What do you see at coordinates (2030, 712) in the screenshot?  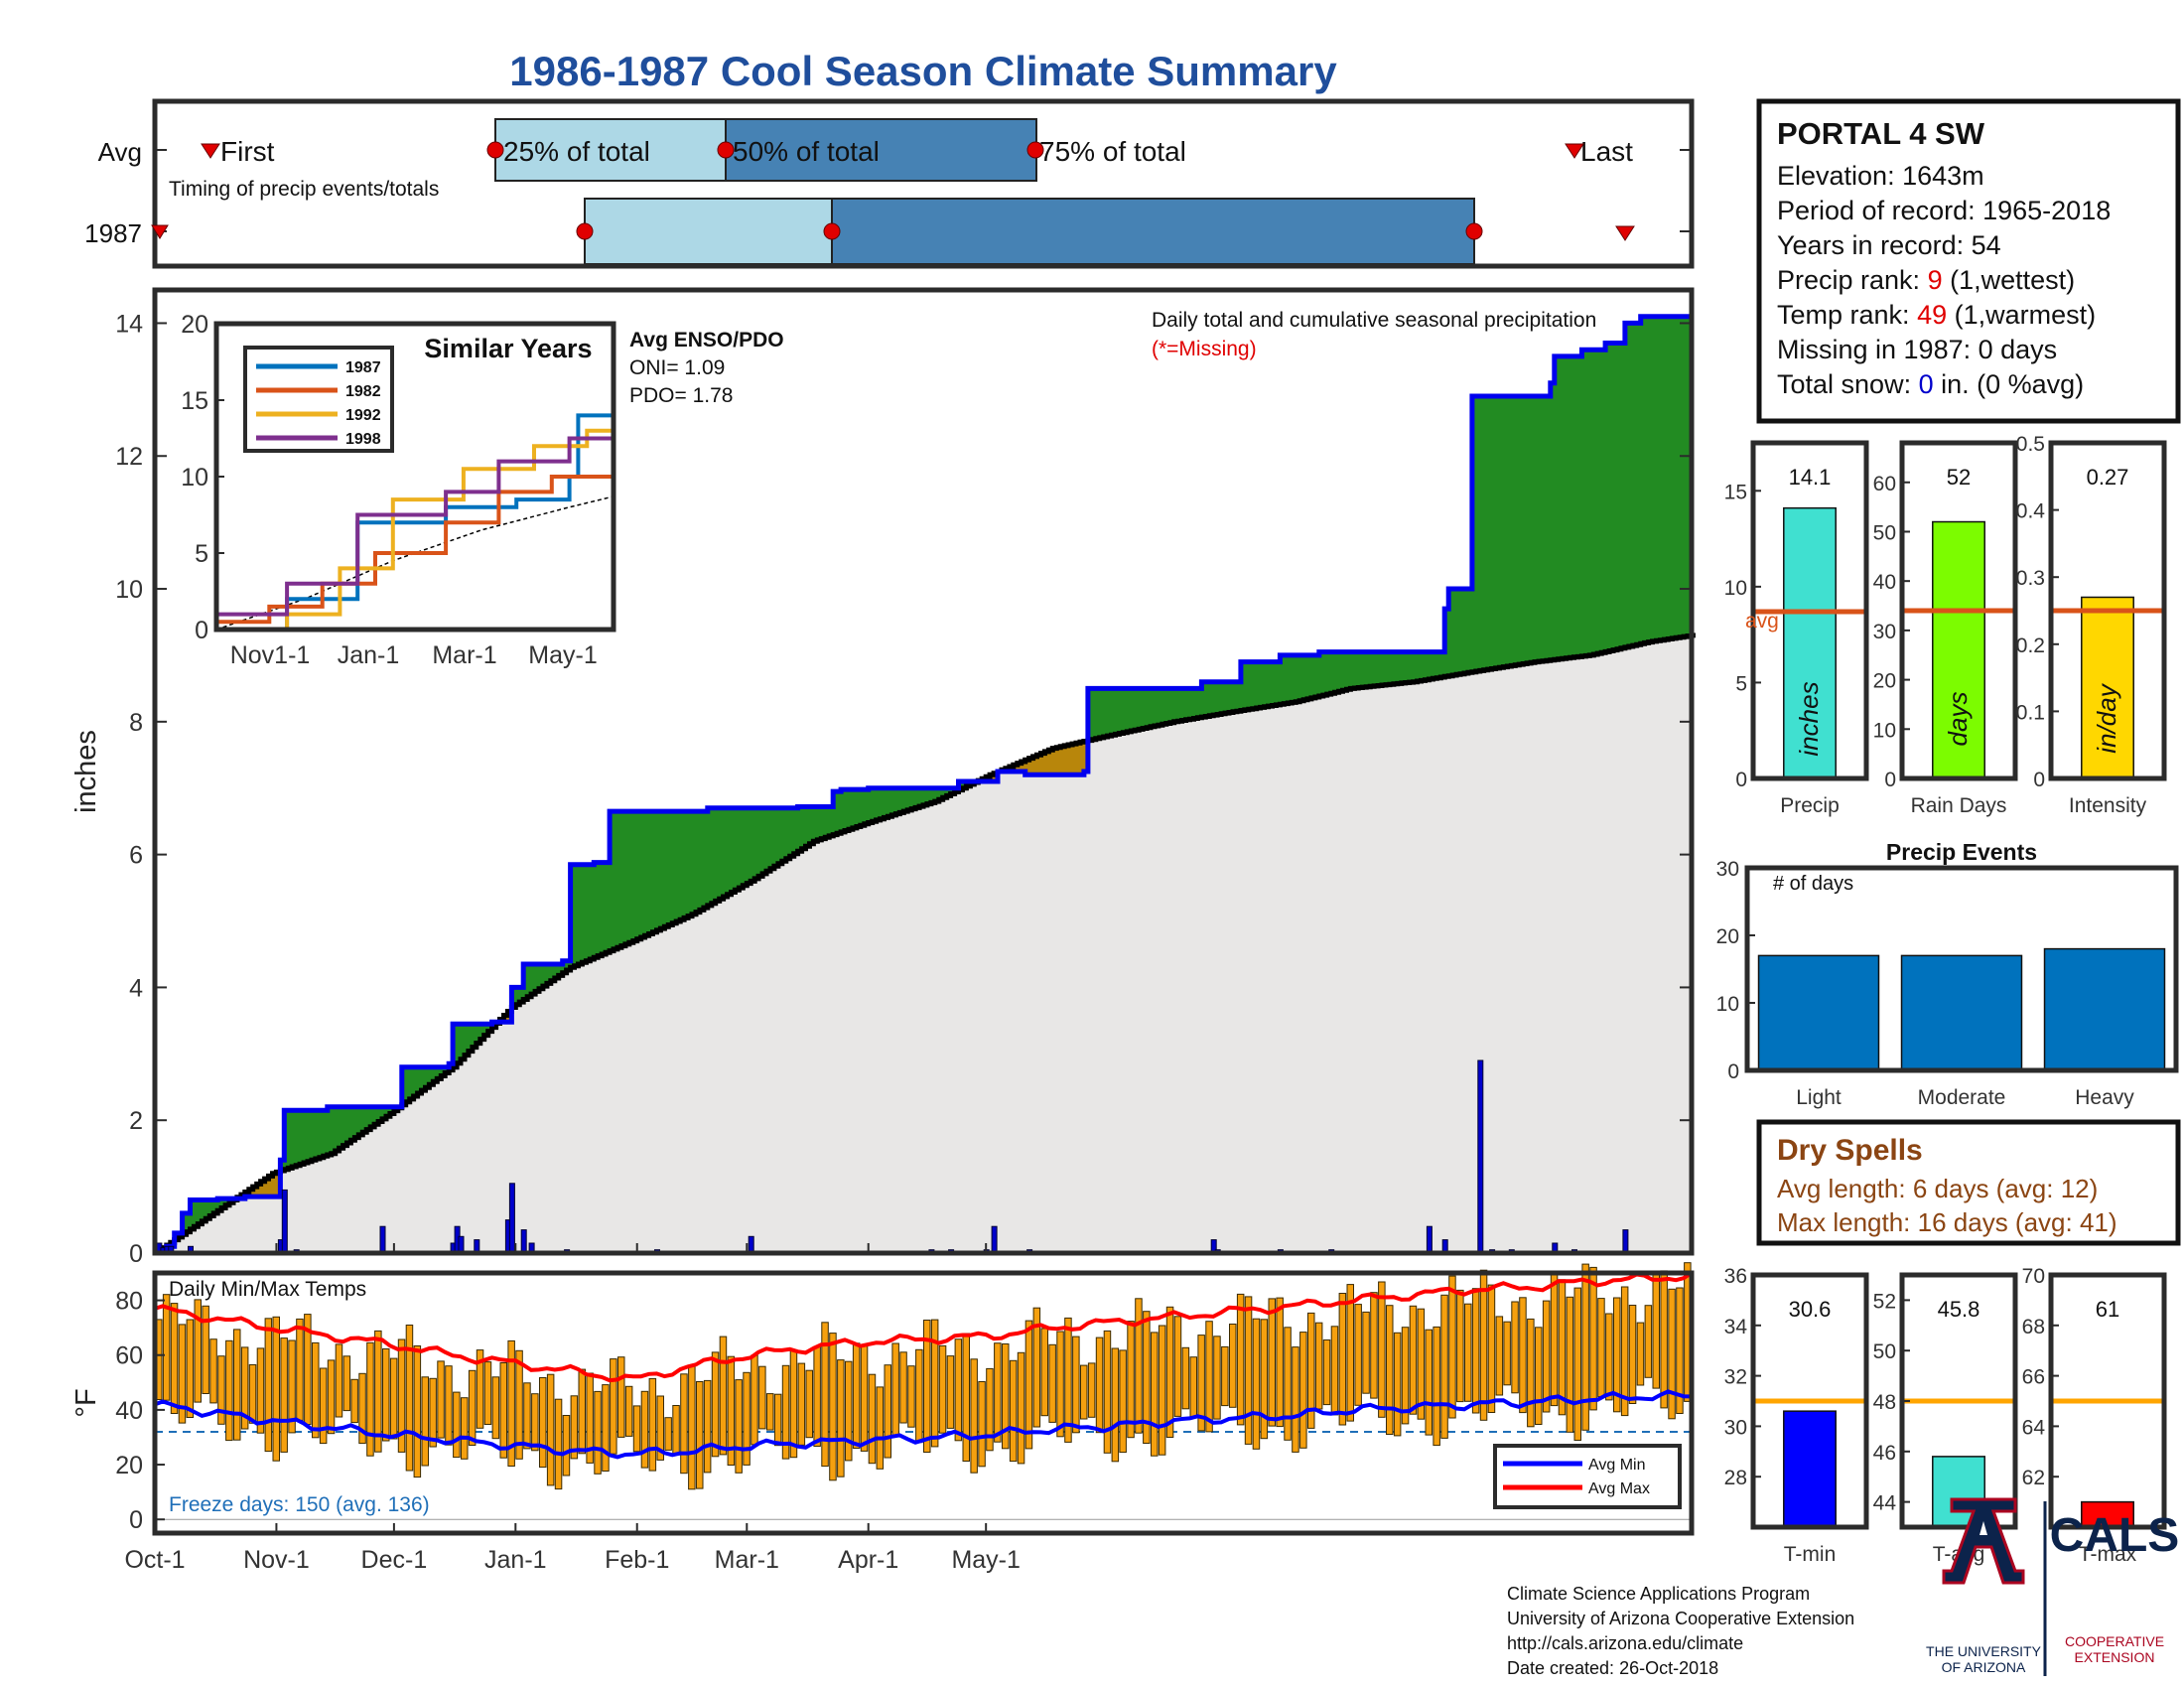 I see `mini-tick-label: 0.1` at bounding box center [2030, 712].